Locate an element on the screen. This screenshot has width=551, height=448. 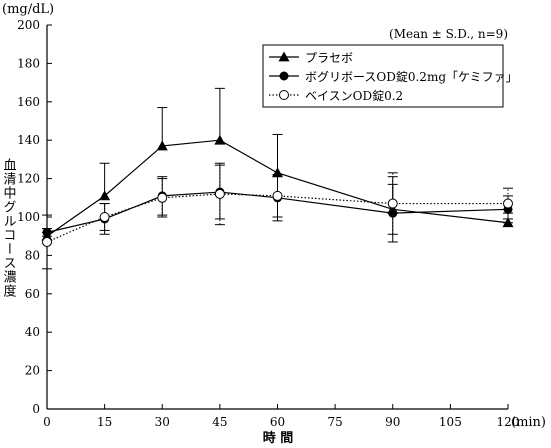
y-tick-label: 120 is located at coordinates (28, 179).